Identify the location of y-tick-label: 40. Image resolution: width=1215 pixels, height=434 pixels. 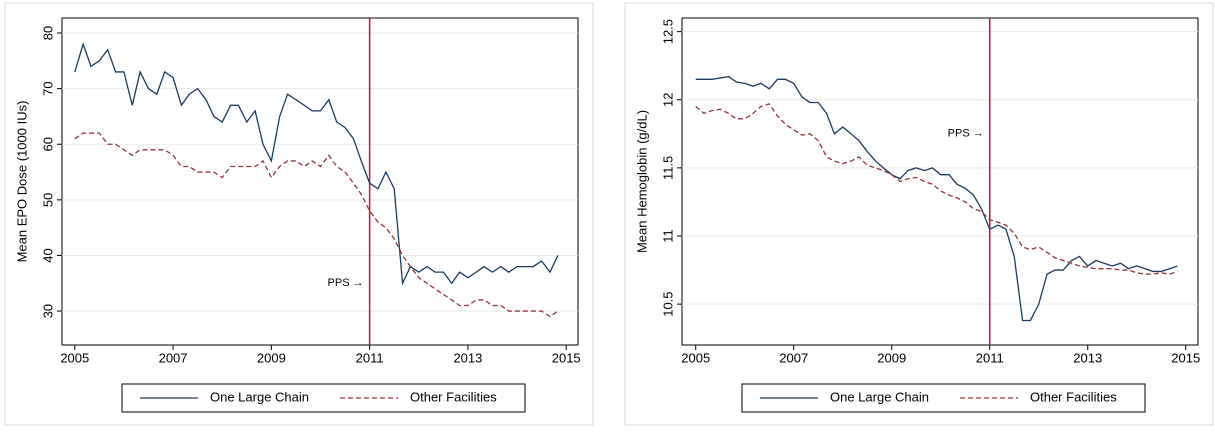
(47, 255).